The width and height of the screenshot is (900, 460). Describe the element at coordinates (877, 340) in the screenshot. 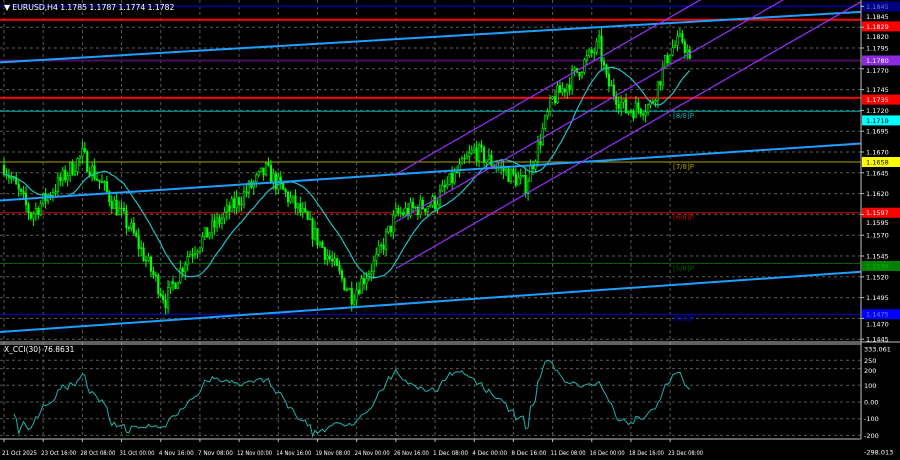

I see `price-tick-label: 1.1445` at that location.